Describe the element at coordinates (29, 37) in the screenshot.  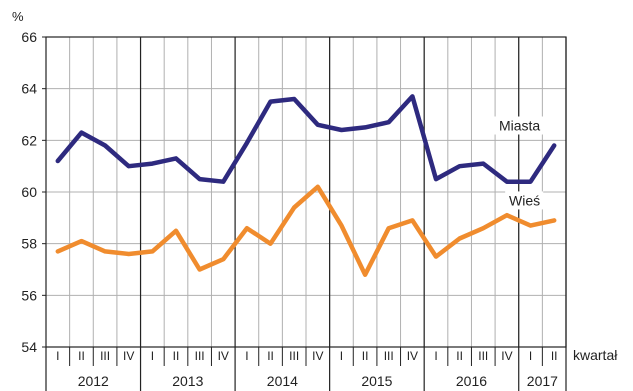
I see `y-tick-label: 66` at that location.